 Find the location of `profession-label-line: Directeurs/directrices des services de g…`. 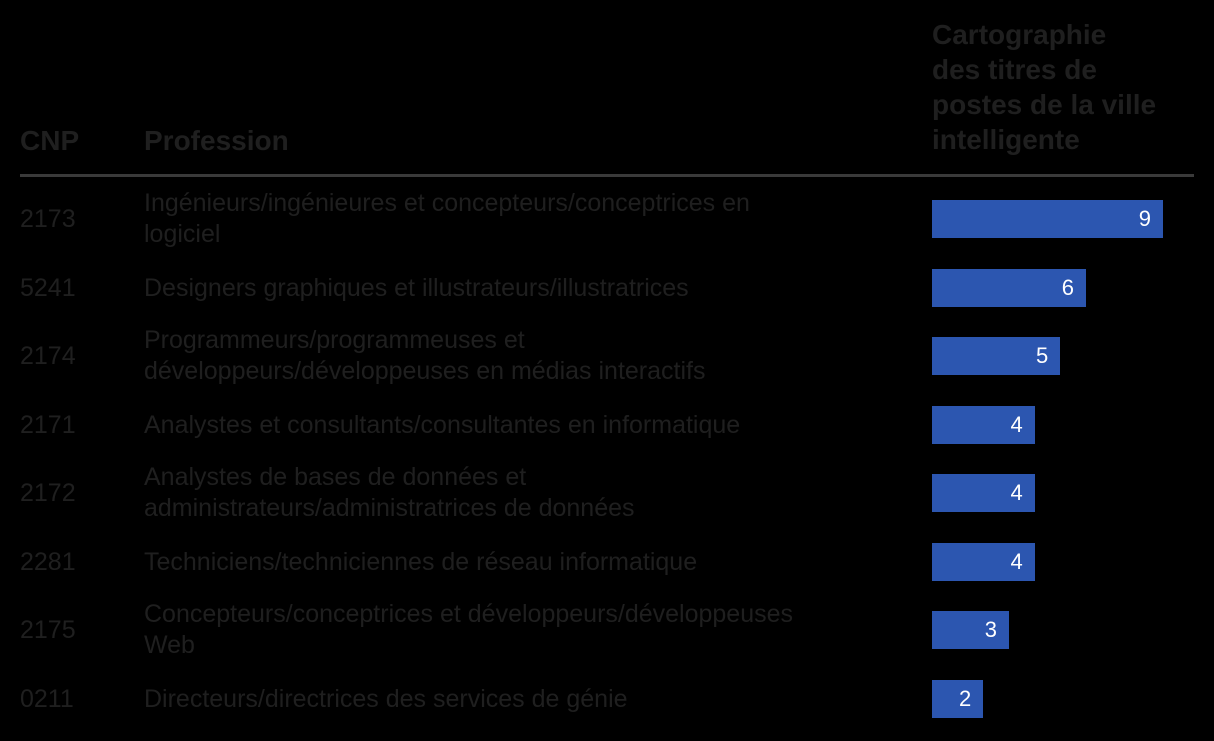

profession-label-line: Directeurs/directrices des services de g… is located at coordinates (386, 698).